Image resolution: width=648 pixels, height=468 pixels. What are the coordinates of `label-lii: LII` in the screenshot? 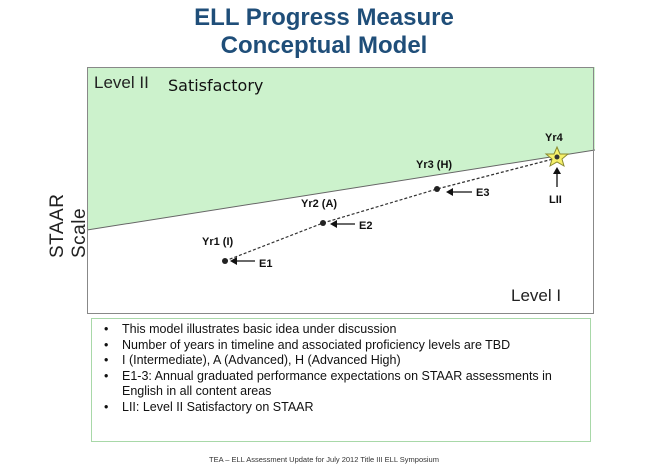 It's located at (555, 200).